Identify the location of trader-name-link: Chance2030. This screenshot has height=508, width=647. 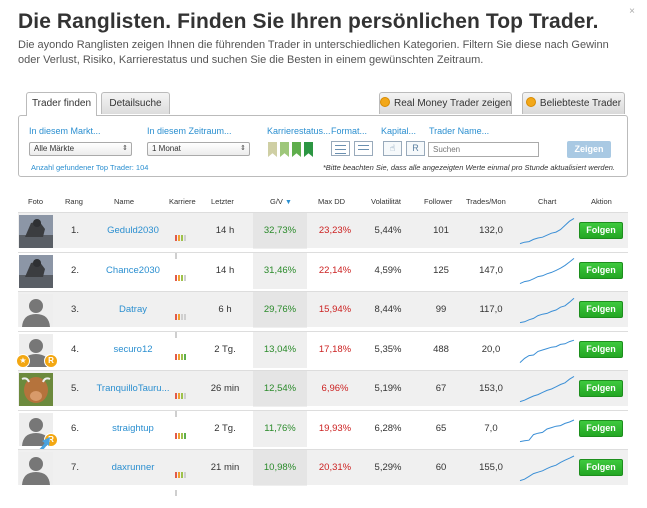
(133, 271).